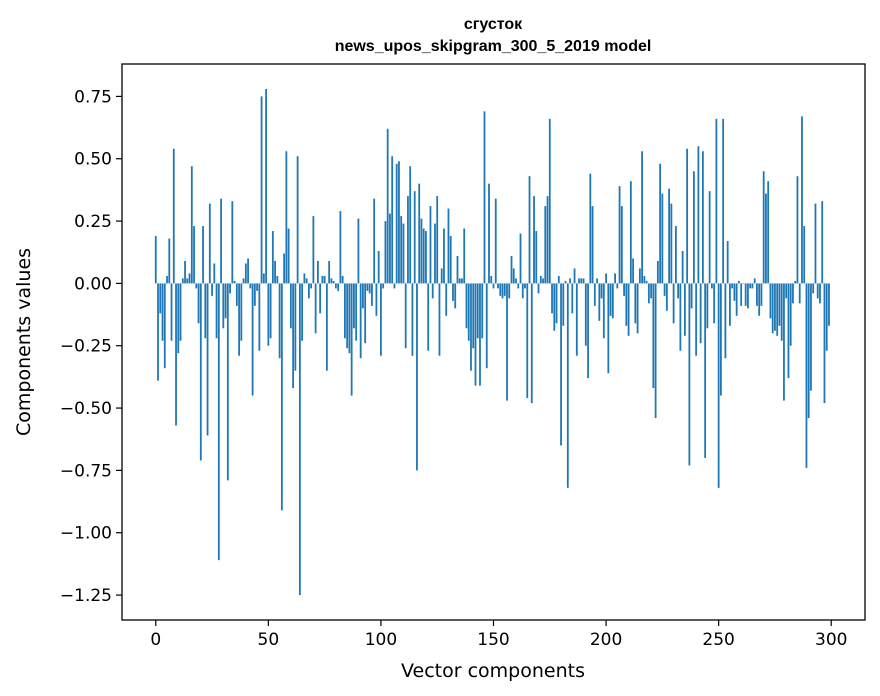 The width and height of the screenshot is (880, 696). Describe the element at coordinates (493, 46) in the screenshot. I see `chart-subtitle: news_upos_skipgram_300_5_2019 model` at that location.